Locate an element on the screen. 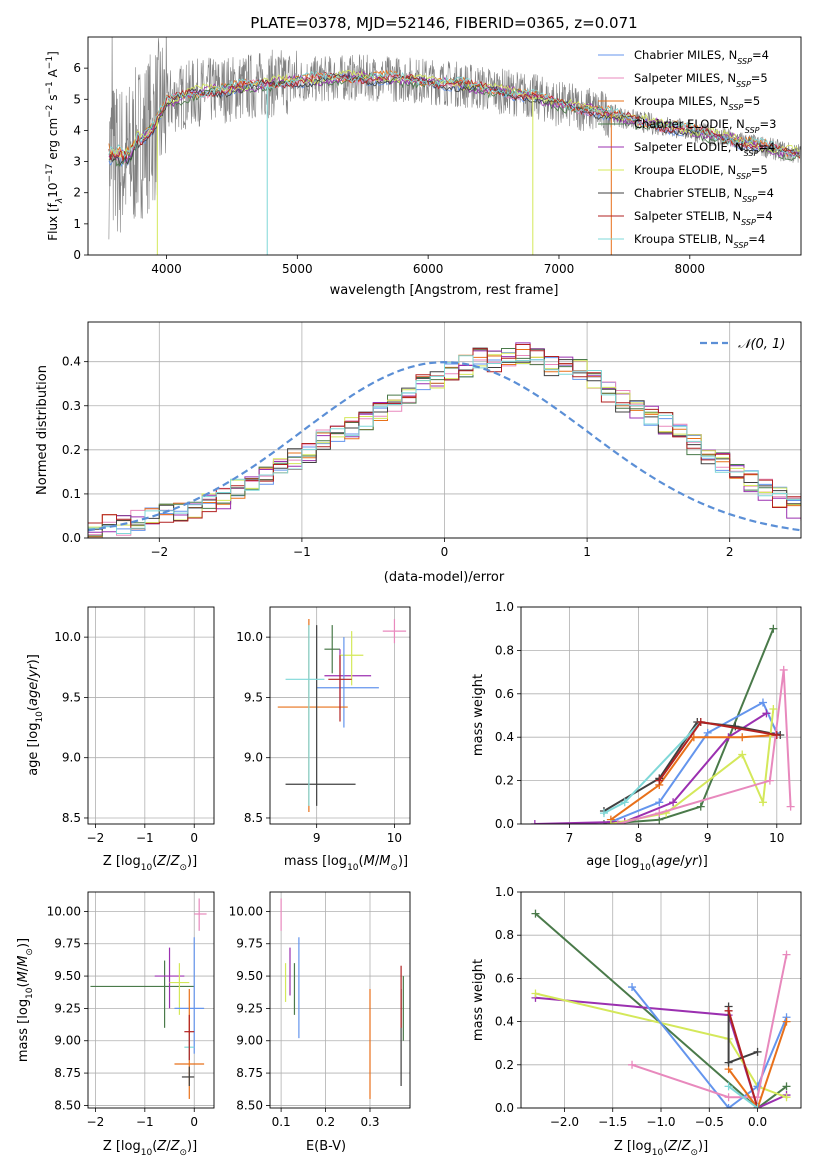 The image size is (819, 1170). y-tick-label: 9.5 is located at coordinates (253, 697).